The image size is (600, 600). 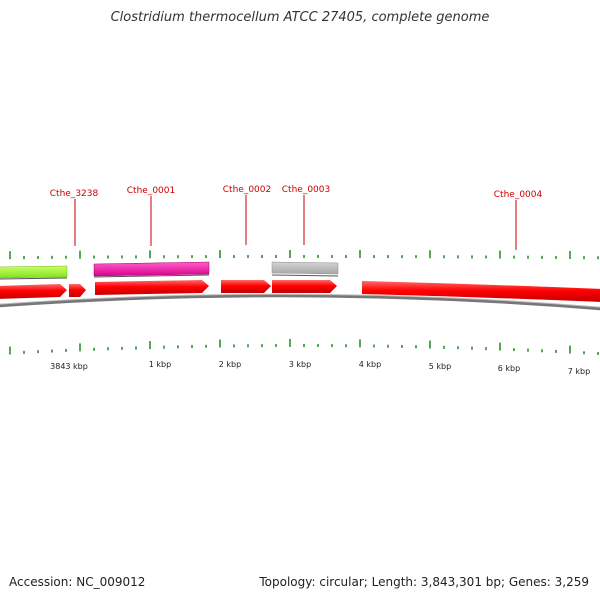 What do you see at coordinates (230, 364) in the screenshot?
I see `scale-label-2-kbp: 2 kbp` at bounding box center [230, 364].